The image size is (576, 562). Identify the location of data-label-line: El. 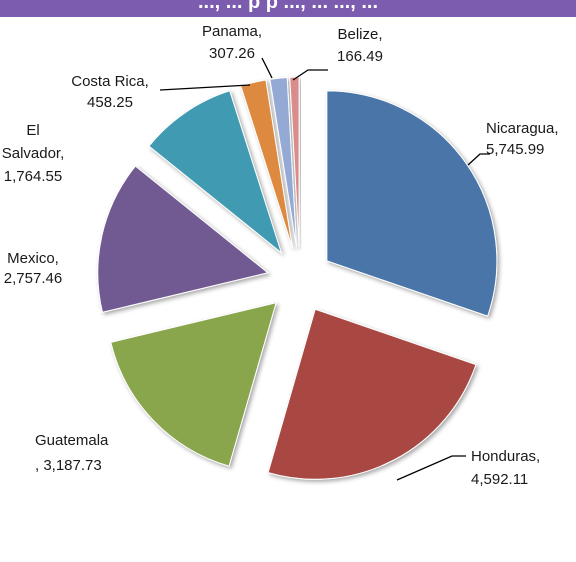
(32, 130).